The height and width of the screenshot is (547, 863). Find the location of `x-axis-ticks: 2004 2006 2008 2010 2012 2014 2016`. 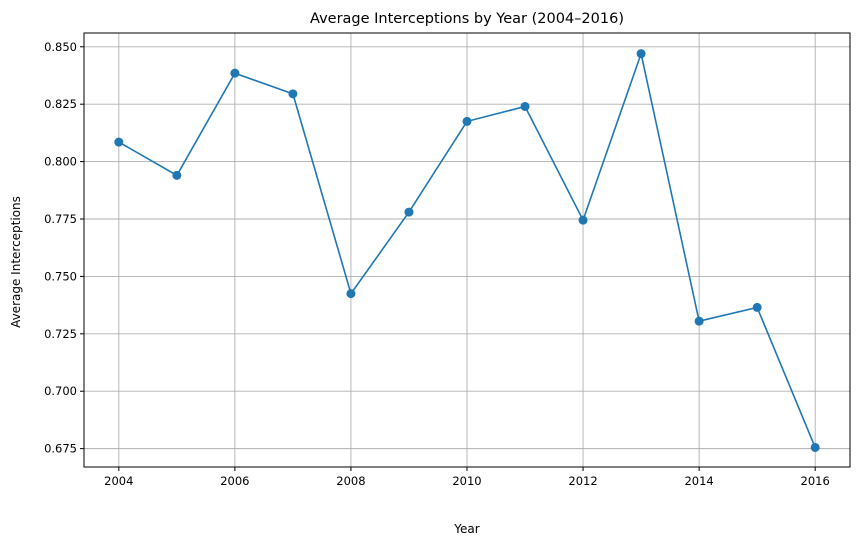

x-axis-ticks: 2004 2006 2008 2010 2012 2014 2016 is located at coordinates (467, 477).